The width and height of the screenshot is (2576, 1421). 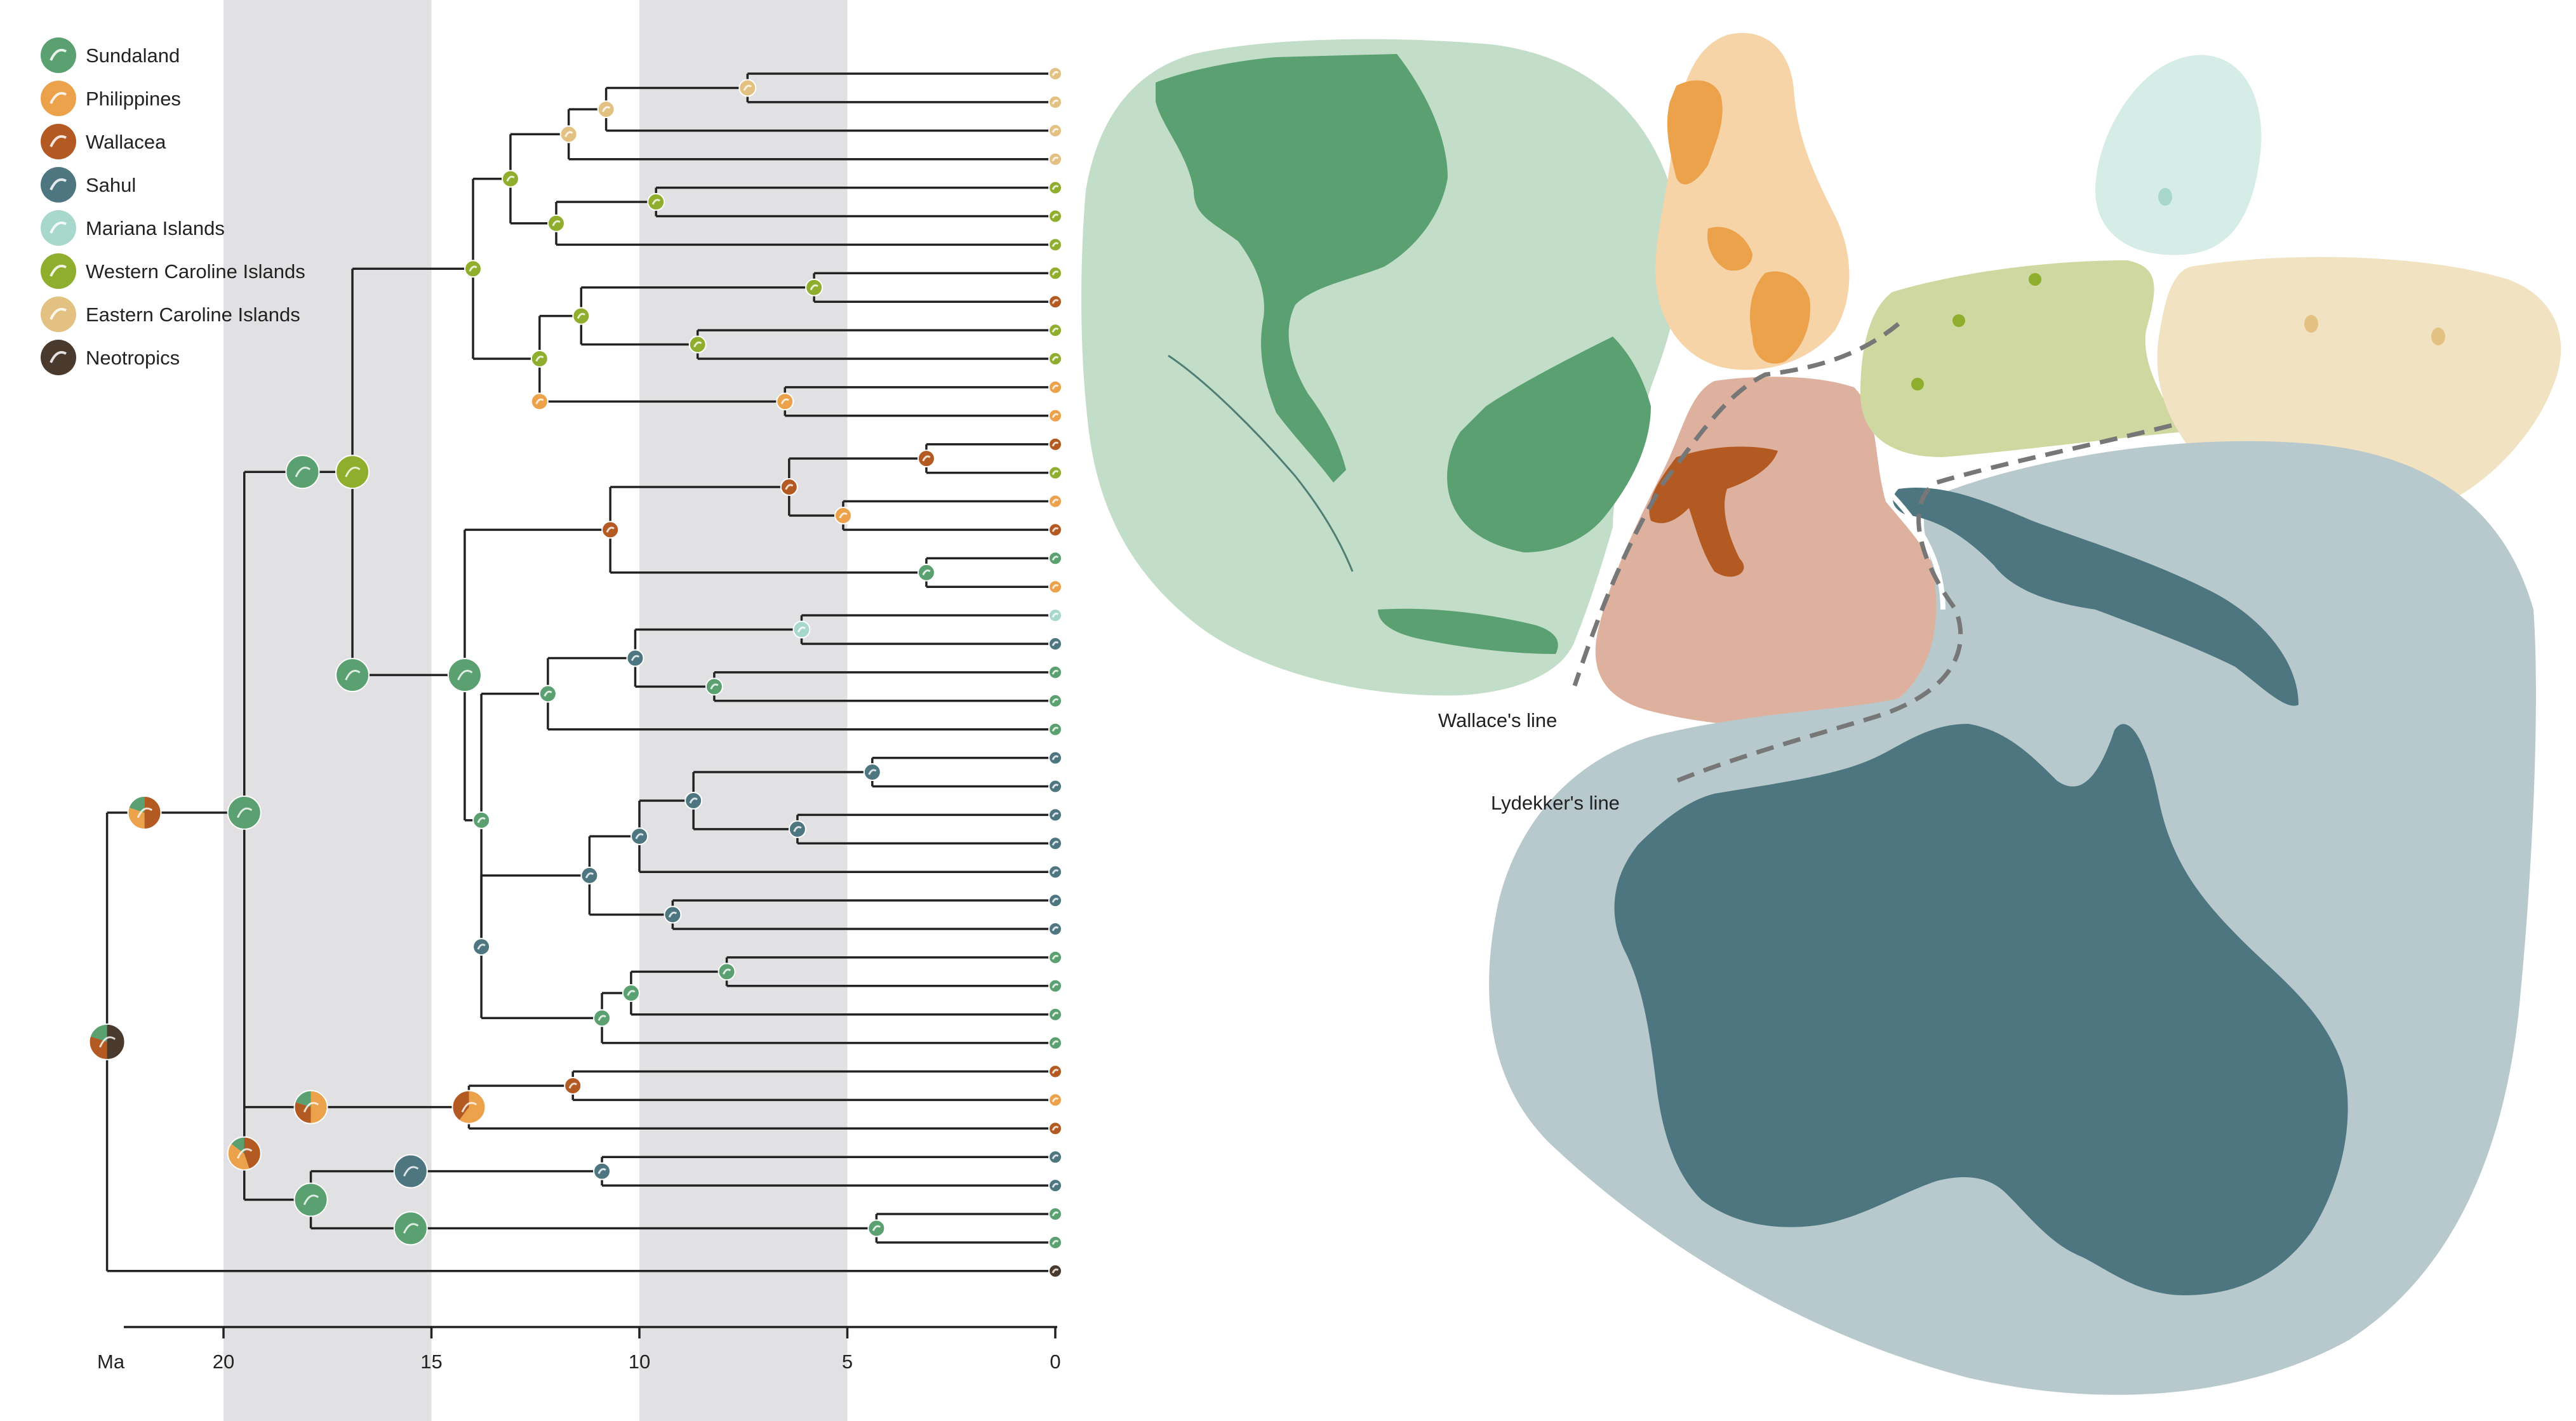 What do you see at coordinates (196, 271) in the screenshot?
I see `legend-label-wcaroline: Western Caroline Islands` at bounding box center [196, 271].